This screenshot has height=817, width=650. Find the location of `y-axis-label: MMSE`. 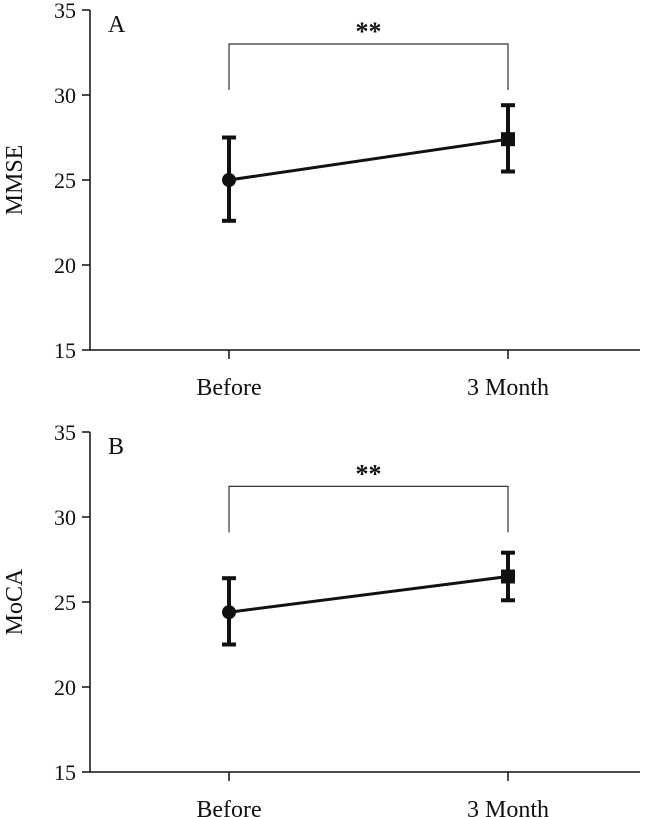

y-axis-label: MMSE is located at coordinates (15, 180).